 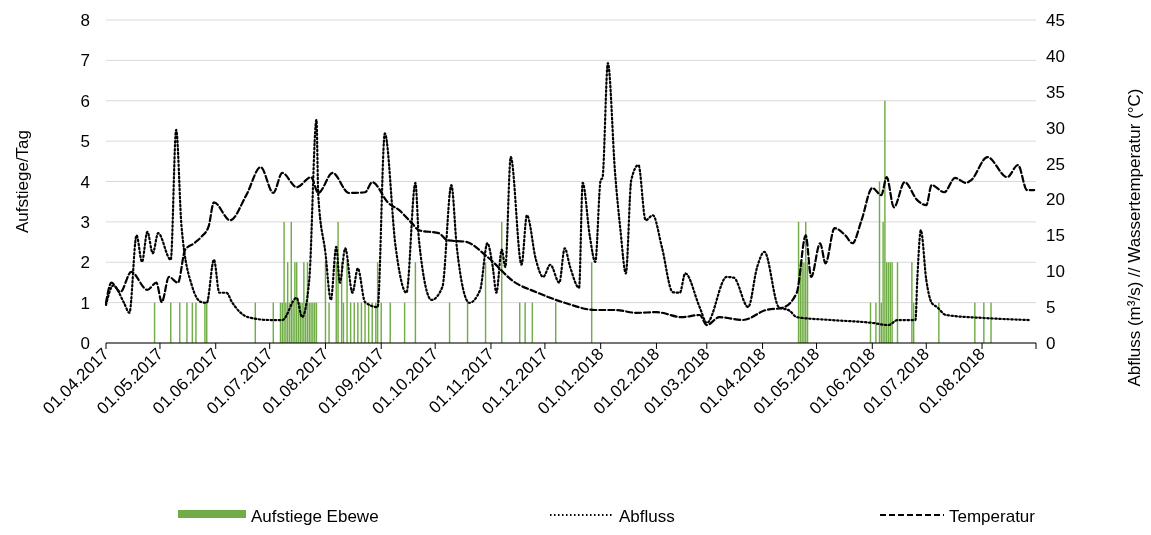 I want to click on y2-tick-label: 5, so click(x=1051, y=308).